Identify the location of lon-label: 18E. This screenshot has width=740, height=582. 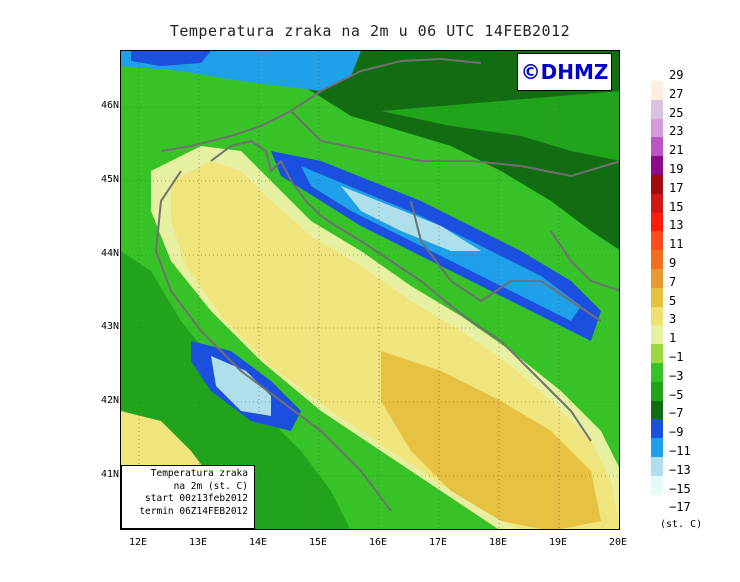
(498, 542).